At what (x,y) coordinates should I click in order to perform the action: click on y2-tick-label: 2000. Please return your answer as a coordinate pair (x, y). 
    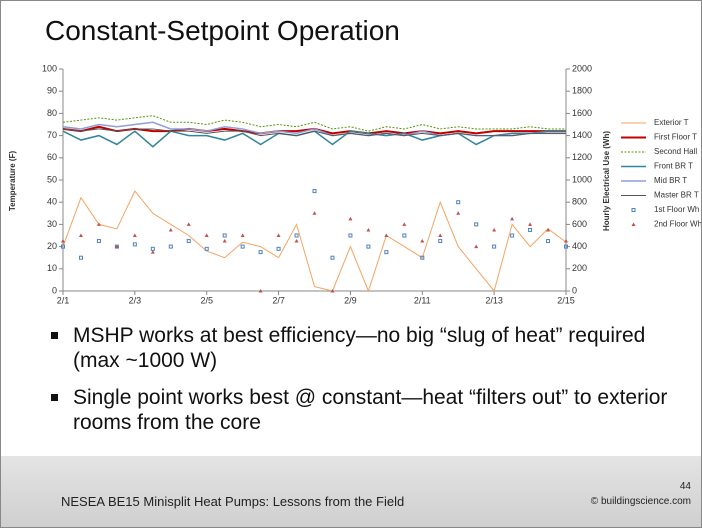
    Looking at the image, I should click on (582, 68).